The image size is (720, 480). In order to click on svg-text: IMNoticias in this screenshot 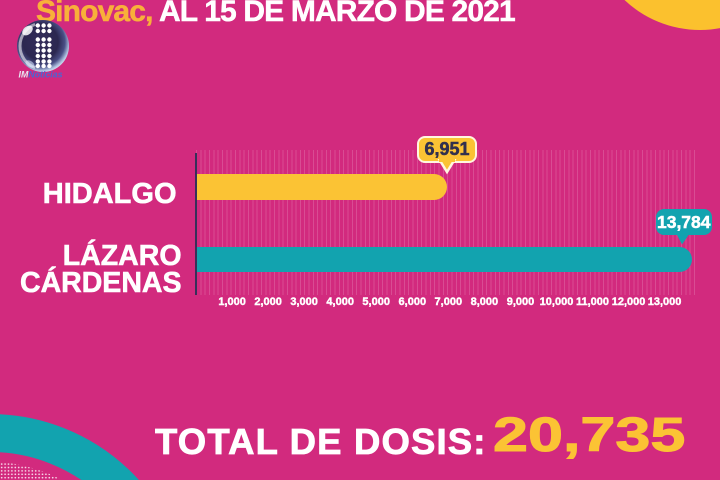, I will do `click(41, 75)`.